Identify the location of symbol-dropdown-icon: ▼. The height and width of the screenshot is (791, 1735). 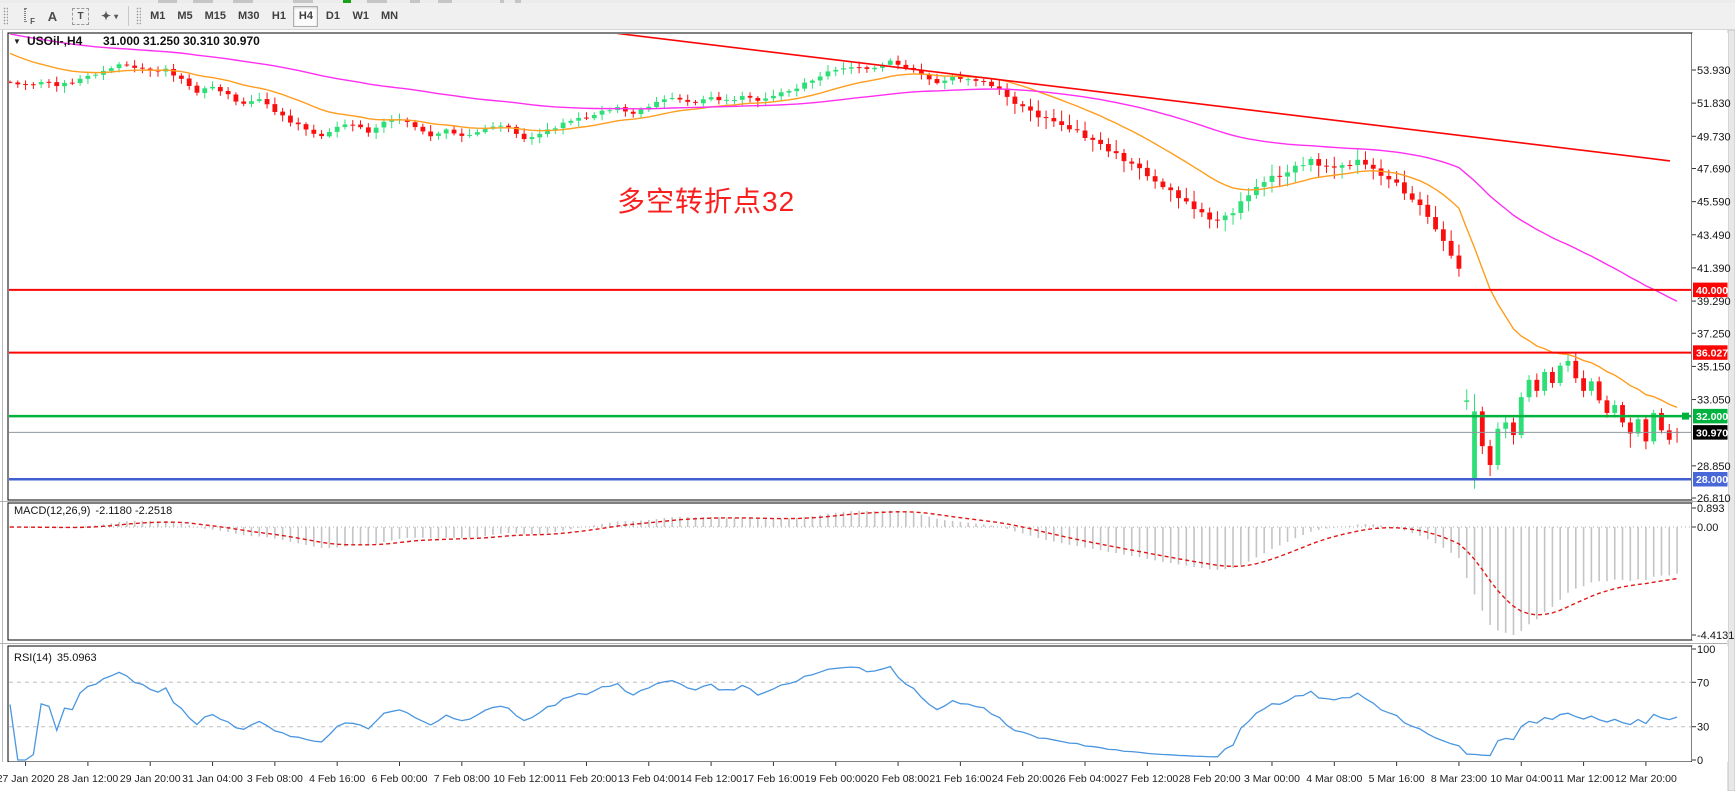
(17, 41).